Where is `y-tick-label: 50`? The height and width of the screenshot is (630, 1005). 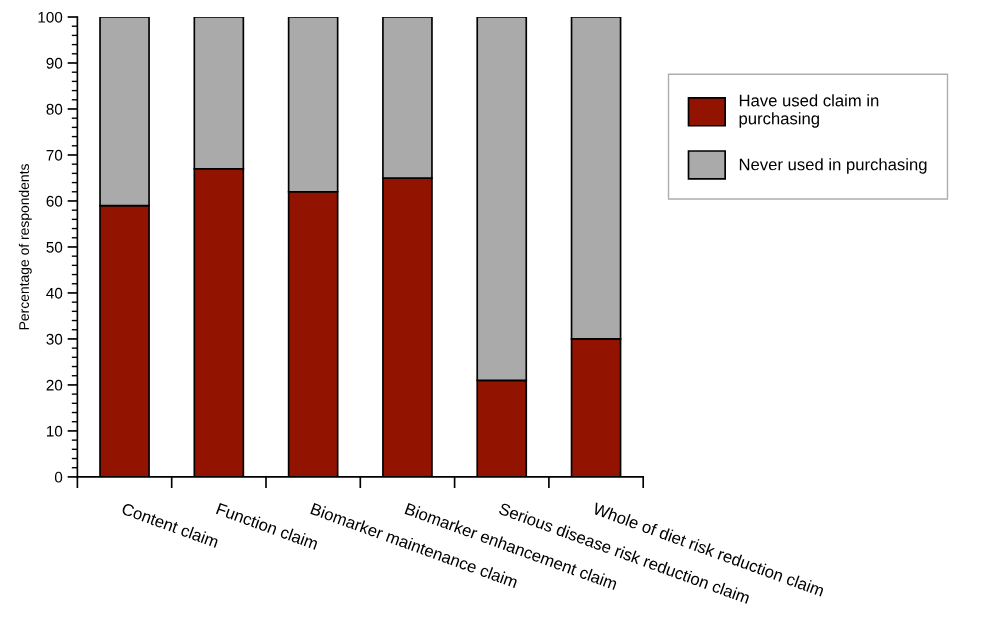 y-tick-label: 50 is located at coordinates (54, 247).